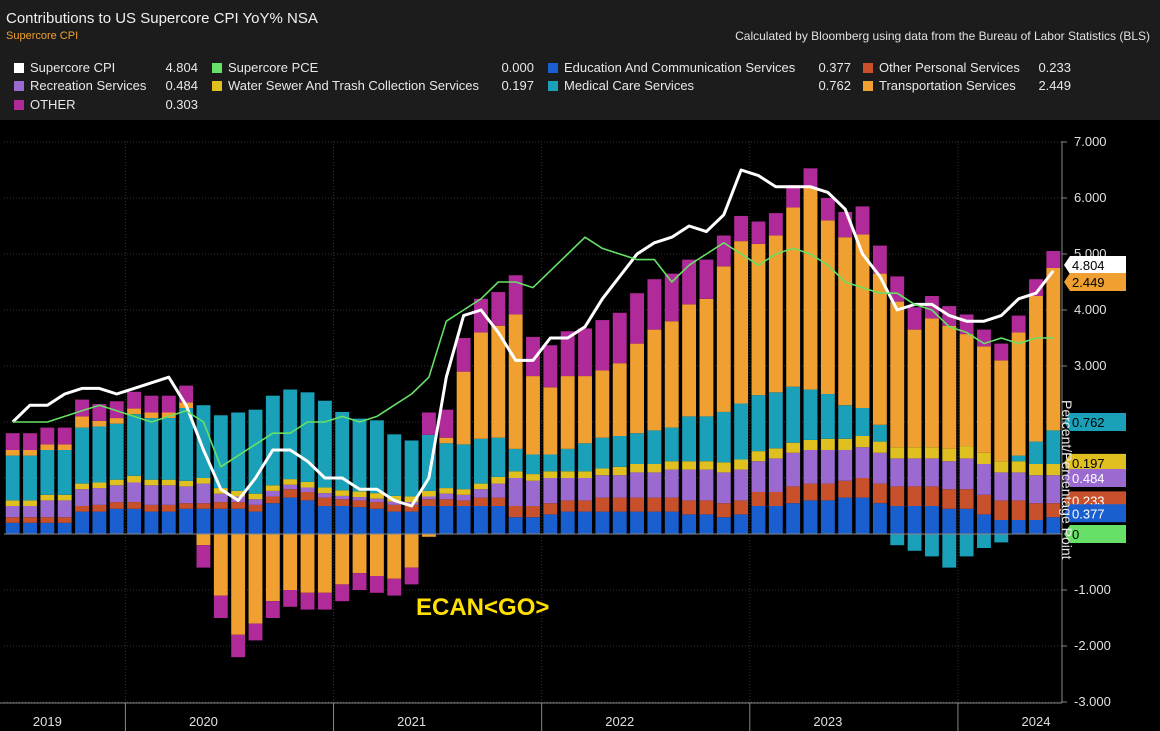 The height and width of the screenshot is (731, 1160). What do you see at coordinates (1090, 309) in the screenshot?
I see `y-tick-label: 4.000` at bounding box center [1090, 309].